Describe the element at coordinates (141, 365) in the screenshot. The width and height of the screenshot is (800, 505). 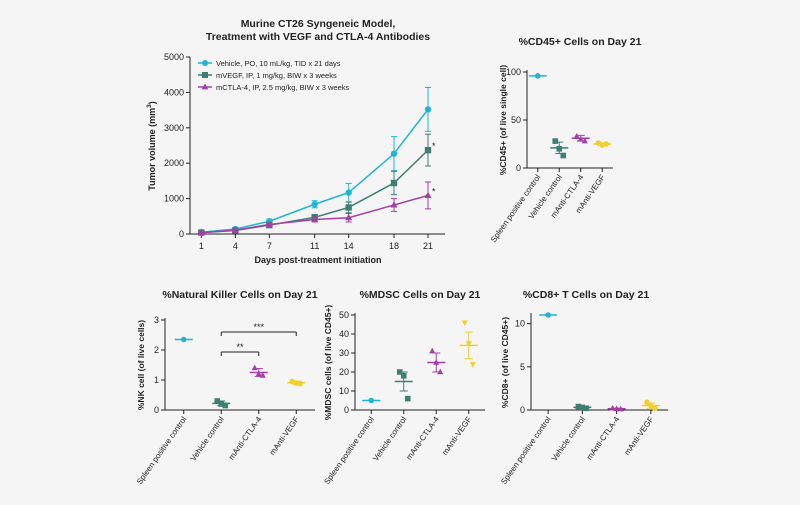
I see `y-axis-label: %NK cell (of live cells)` at that location.